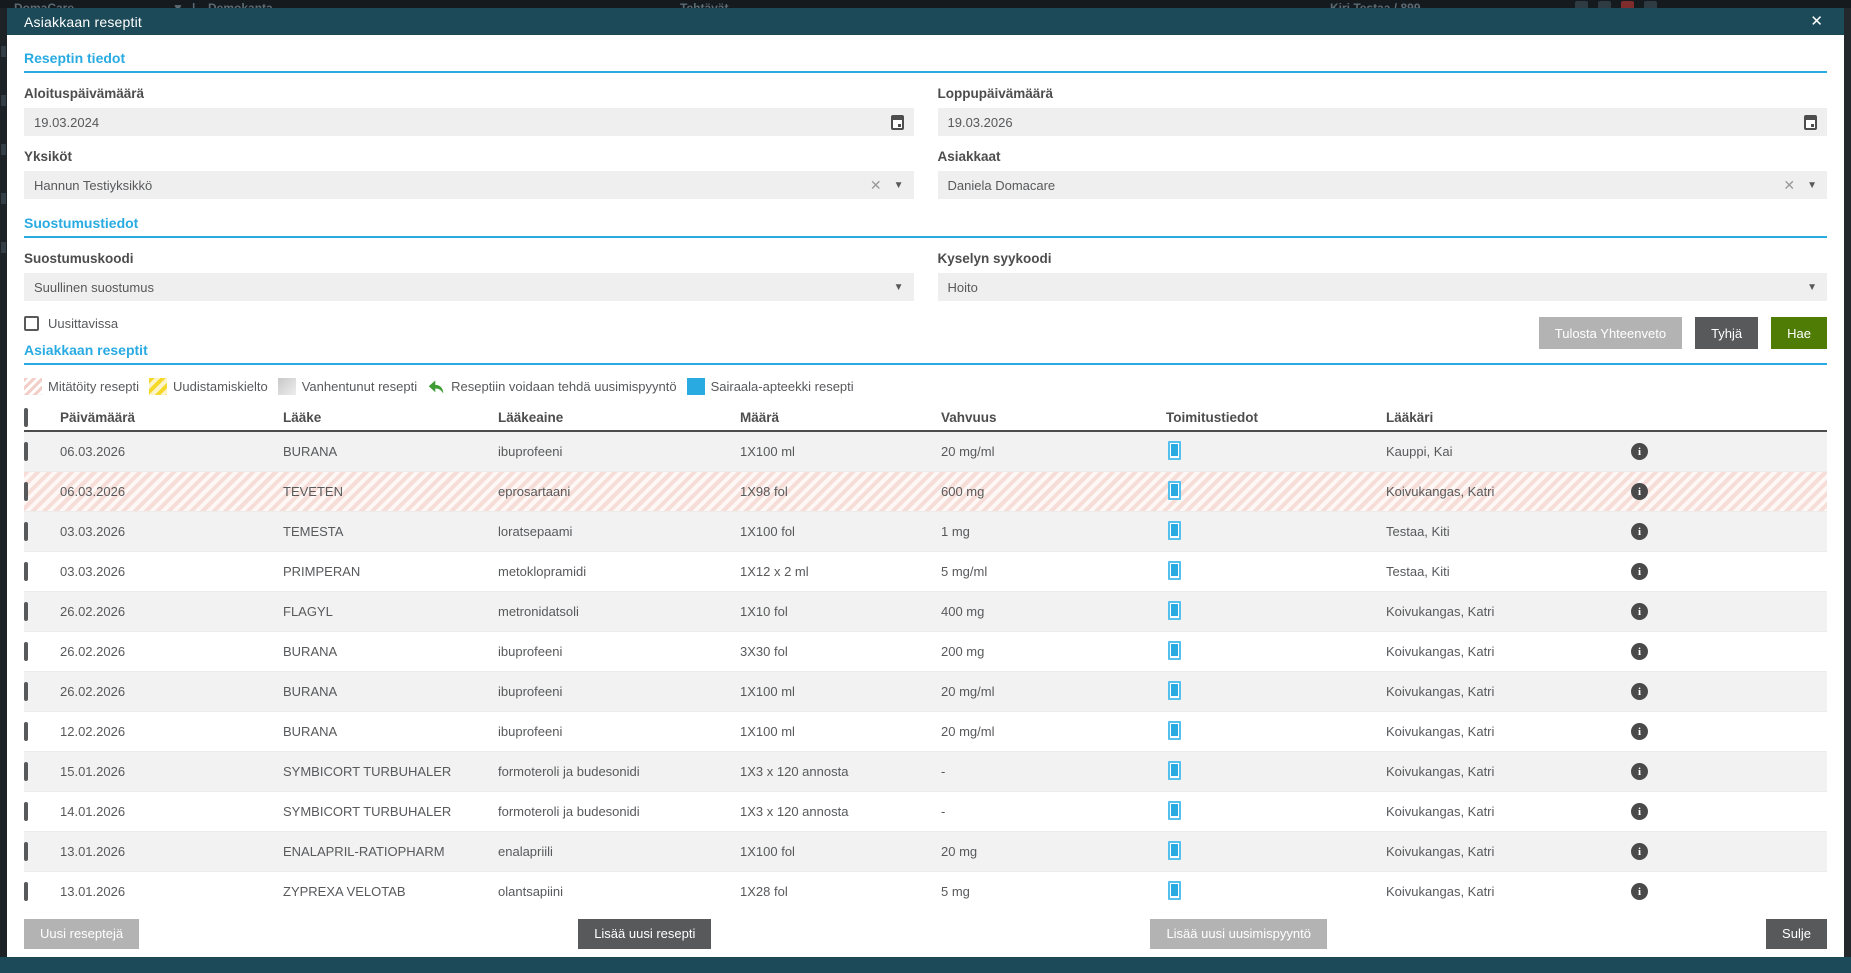  I want to click on cell-date: 14.01.2026, so click(93, 811).